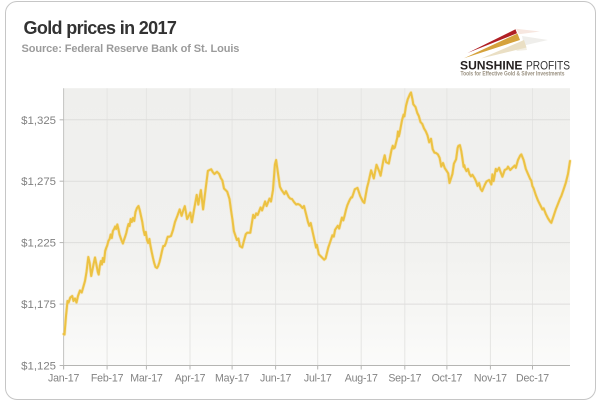 This screenshot has height=405, width=600. Describe the element at coordinates (447, 379) in the screenshot. I see `svg-text: Oct-17` at that location.